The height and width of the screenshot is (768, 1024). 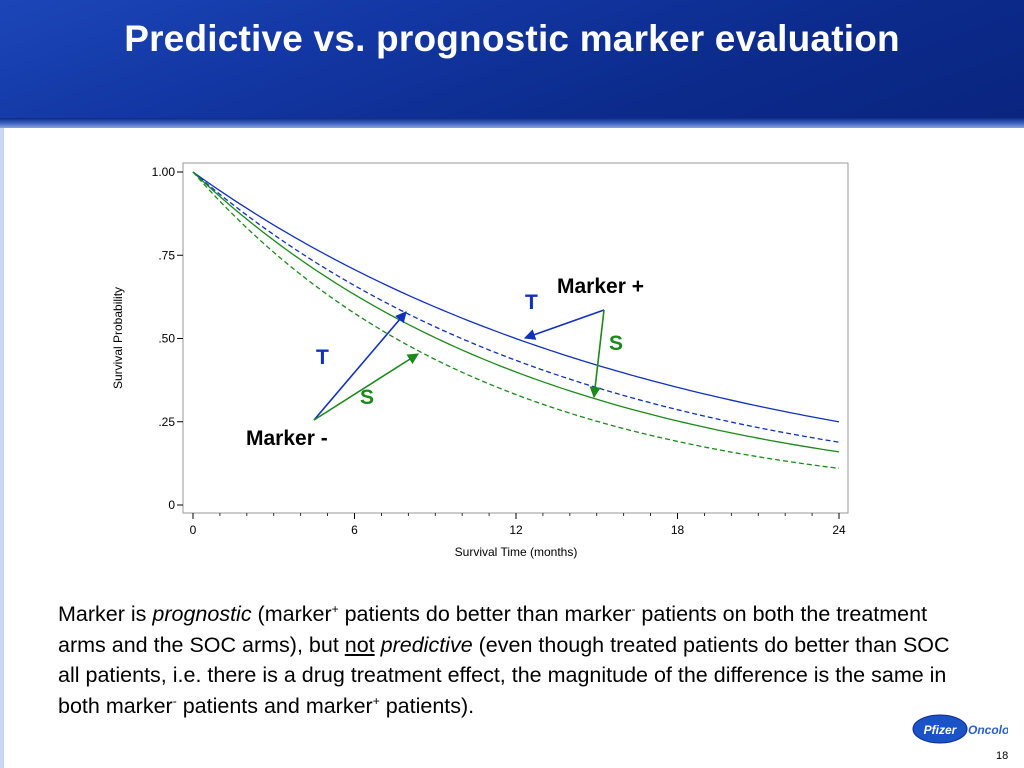 What do you see at coordinates (616, 343) in the screenshot?
I see `s-plus-label: S` at bounding box center [616, 343].